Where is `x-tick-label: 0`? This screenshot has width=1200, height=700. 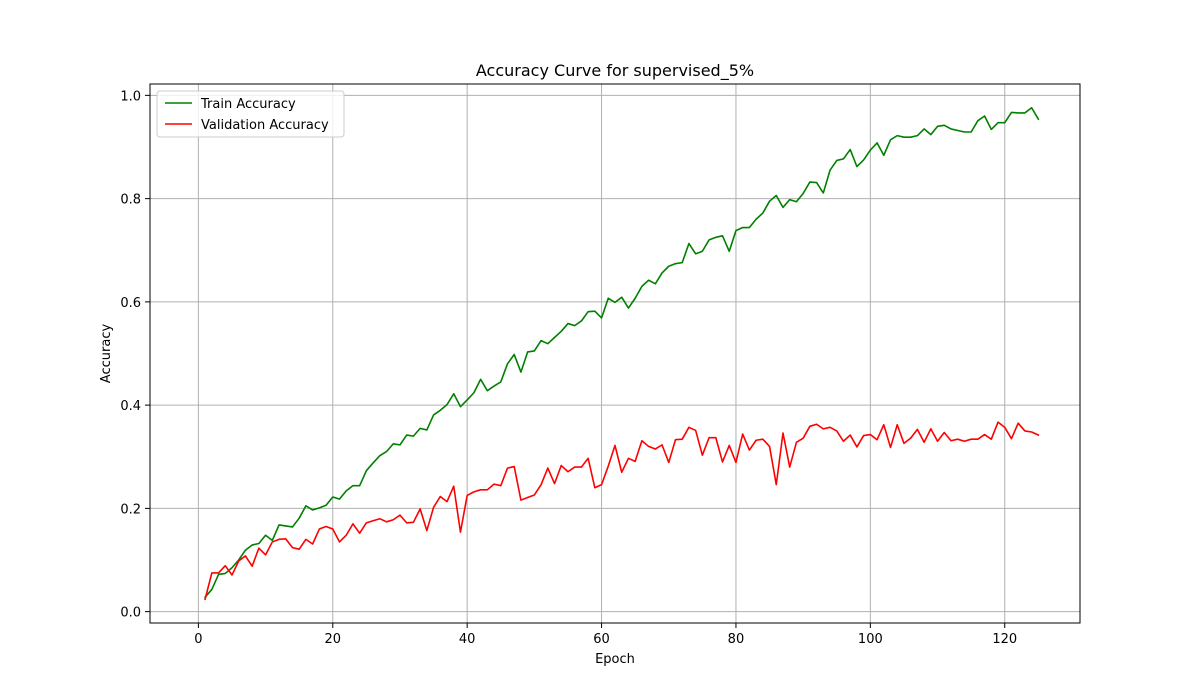 x-tick-label: 0 is located at coordinates (198, 639).